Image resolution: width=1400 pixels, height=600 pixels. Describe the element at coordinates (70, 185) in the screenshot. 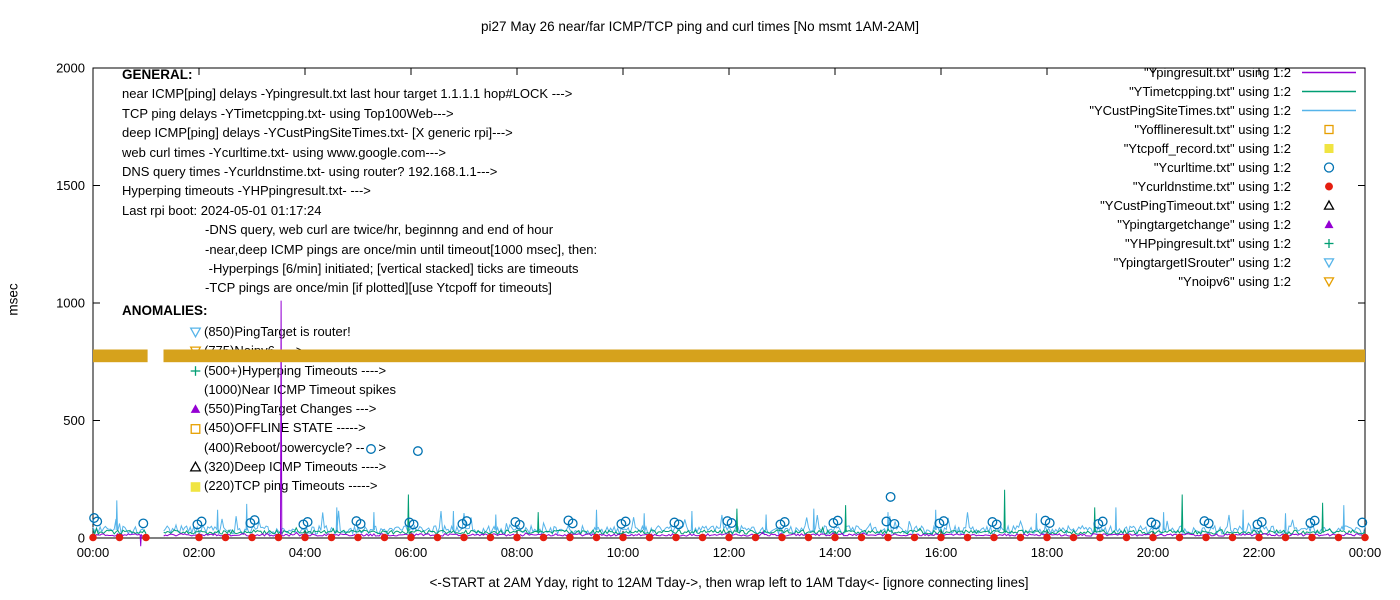

I see `svg-text: 1500` at that location.